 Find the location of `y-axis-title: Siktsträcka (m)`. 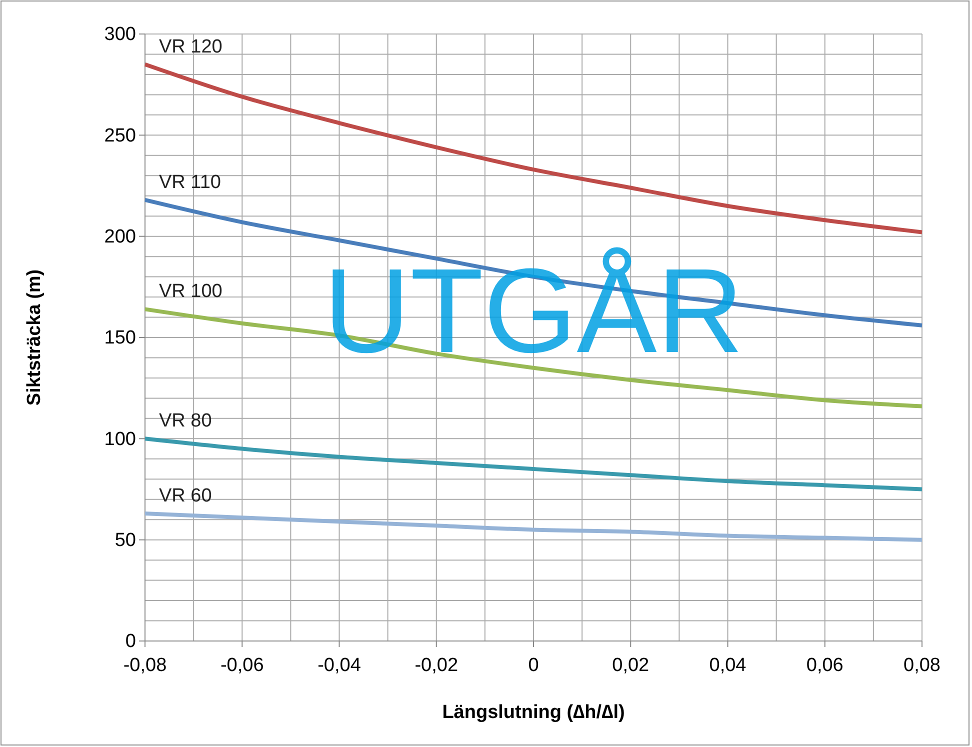

y-axis-title: Siktsträcka (m) is located at coordinates (34, 337).